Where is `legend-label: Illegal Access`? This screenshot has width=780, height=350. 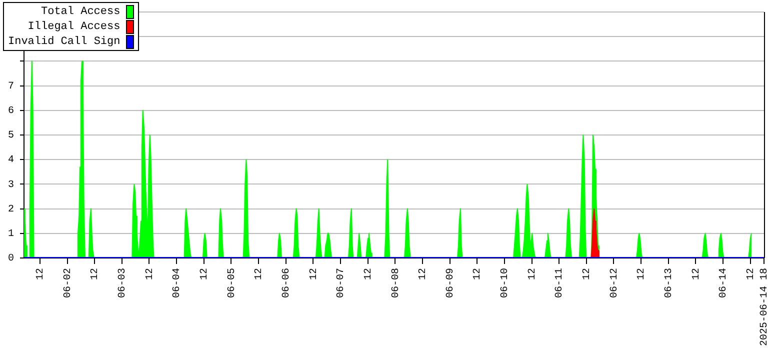 legend-label: Illegal Access is located at coordinates (74, 26).